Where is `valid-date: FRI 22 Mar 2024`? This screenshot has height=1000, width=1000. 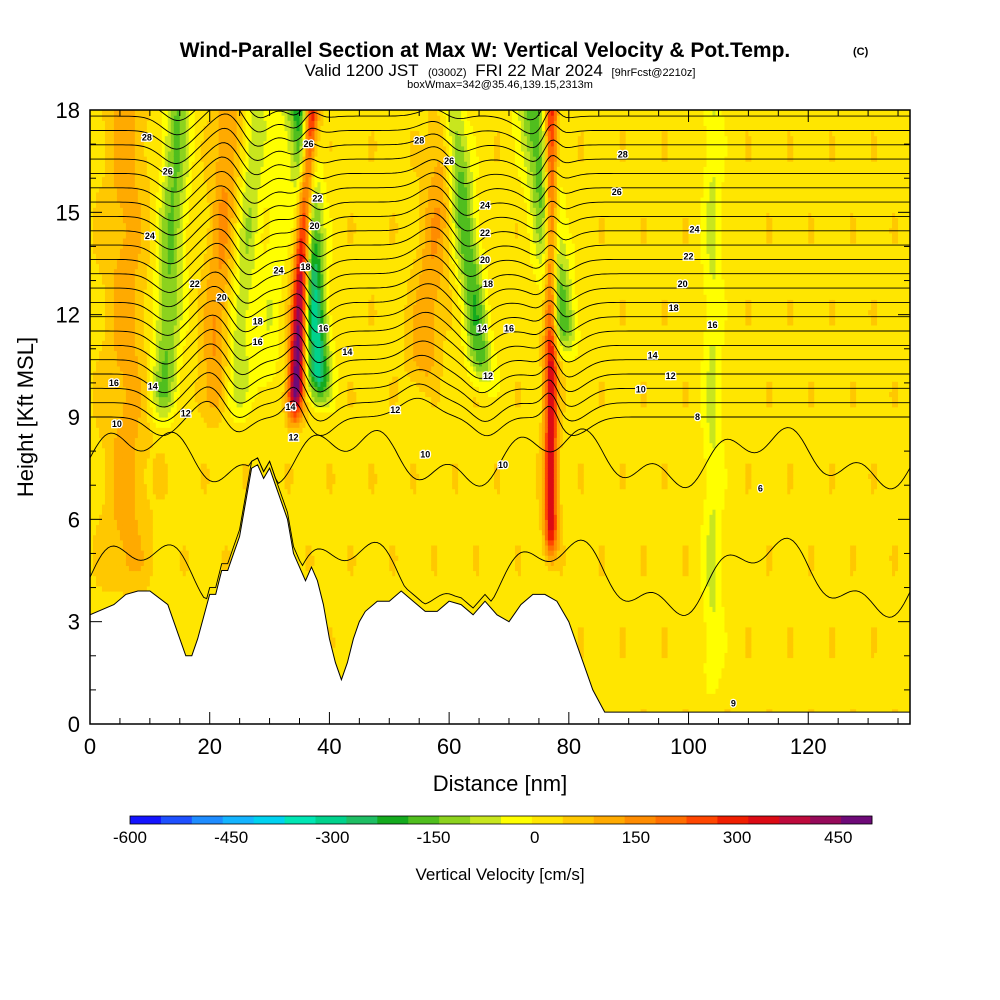
valid-date: FRI 22 Mar 2024 is located at coordinates (539, 70).